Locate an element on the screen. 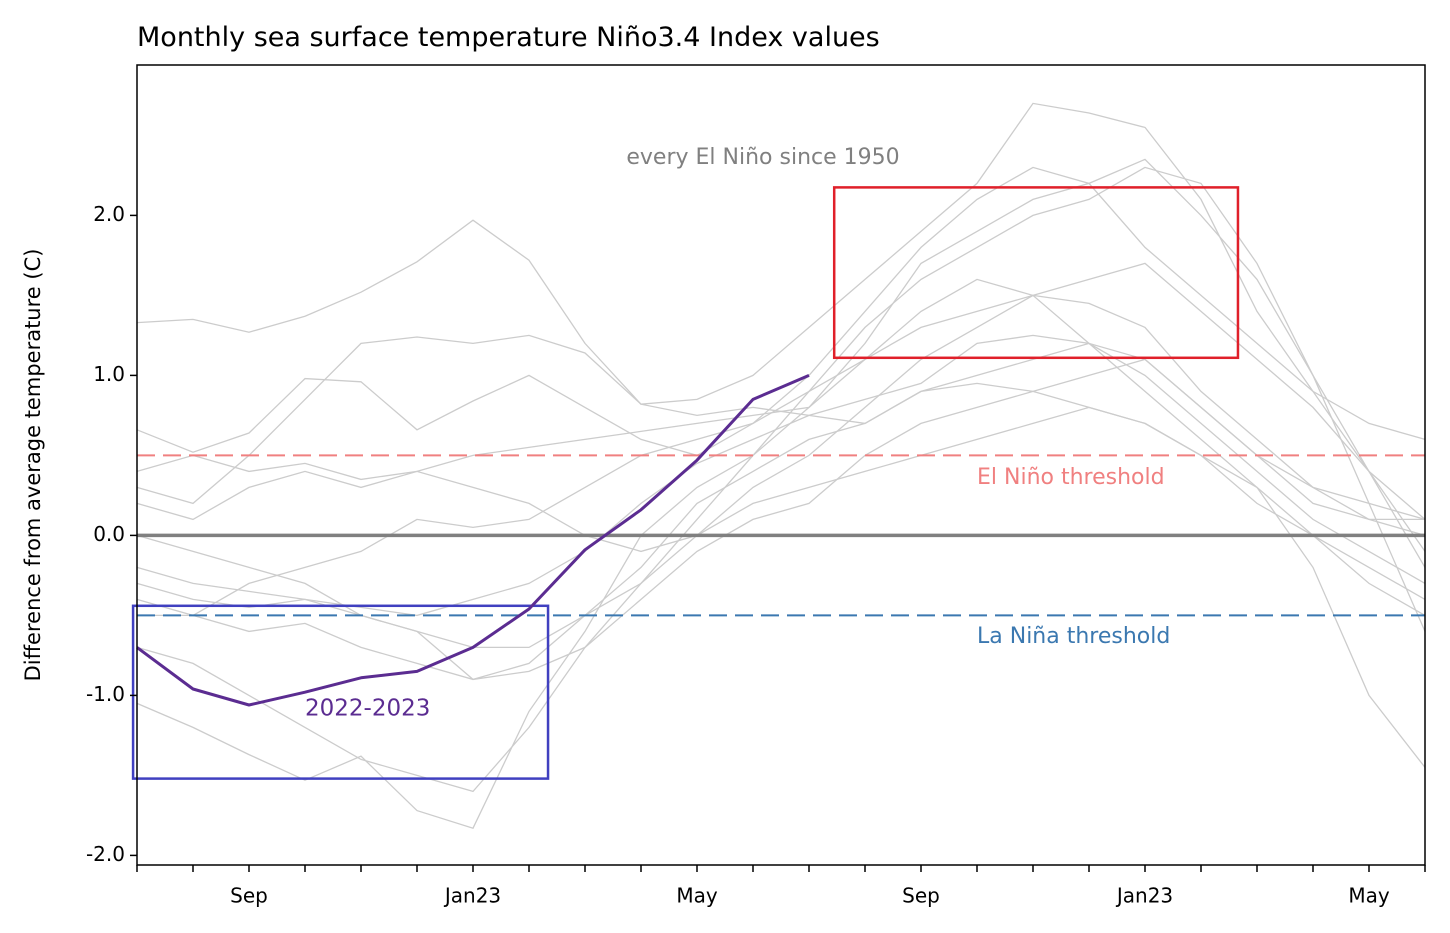 This screenshot has height=933, width=1450. y-tick-label: -1.0 is located at coordinates (105, 694).